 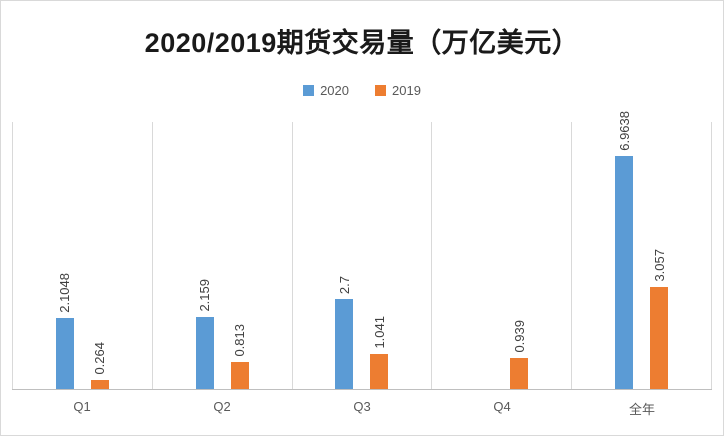 What do you see at coordinates (64, 353) in the screenshot?
I see `bar-2020-Q1` at bounding box center [64, 353].